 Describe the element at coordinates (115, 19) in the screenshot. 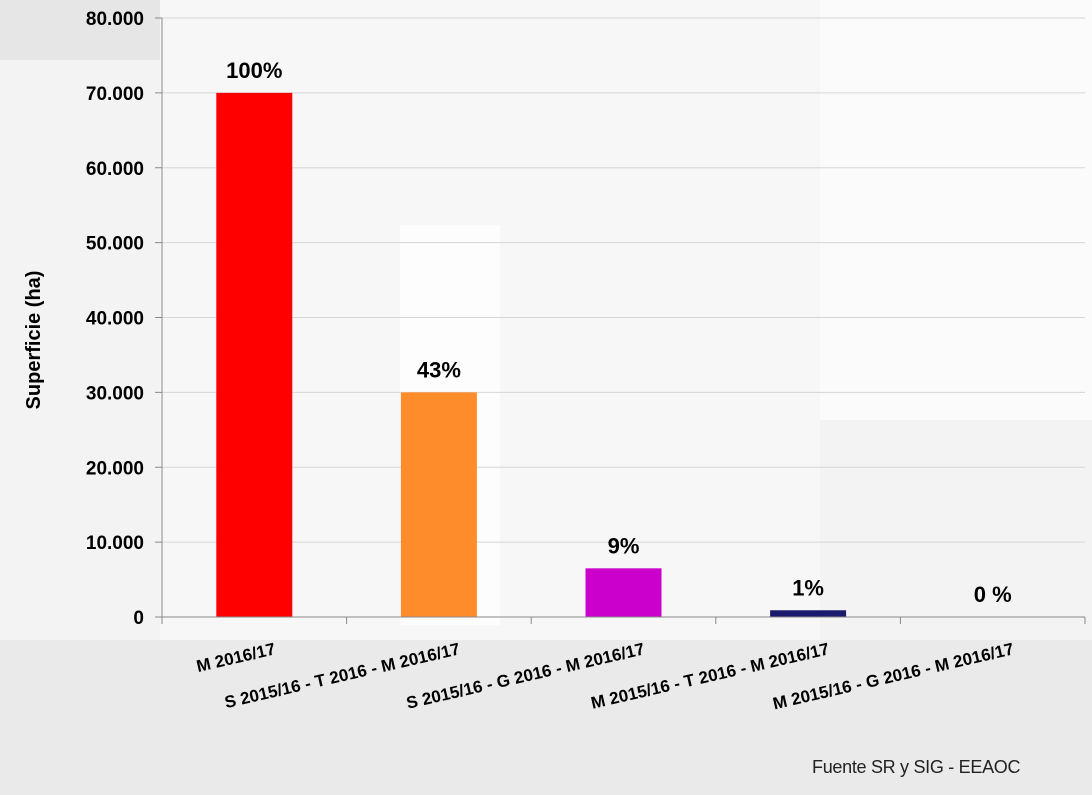

I see `y-tick-label: 80.000` at that location.